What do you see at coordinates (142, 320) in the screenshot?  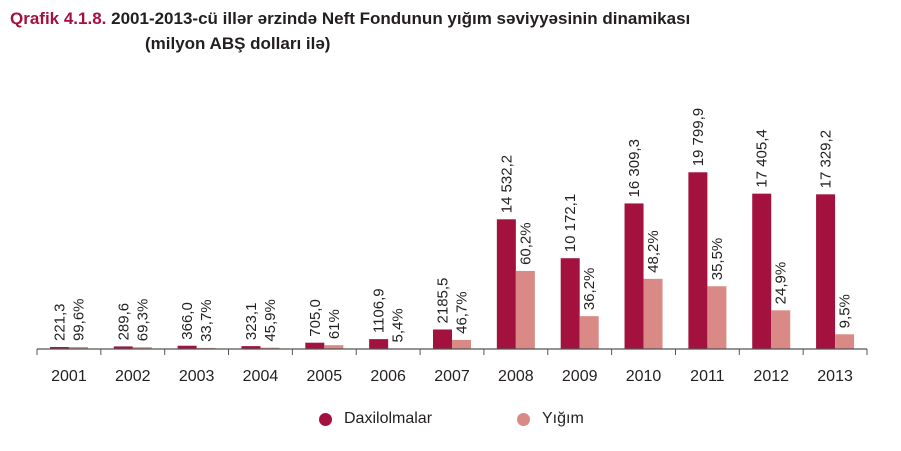 I see `value-label-yigim-2002: 69,3%` at bounding box center [142, 320].